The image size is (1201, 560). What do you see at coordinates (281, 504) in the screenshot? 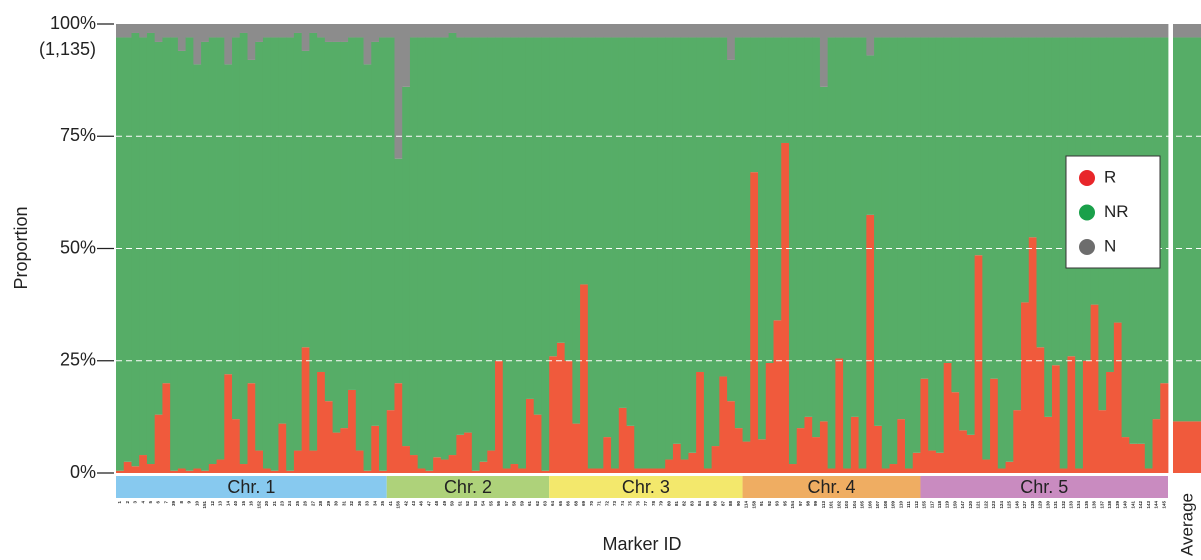
I see `x-tick-label: 23` at bounding box center [281, 504].